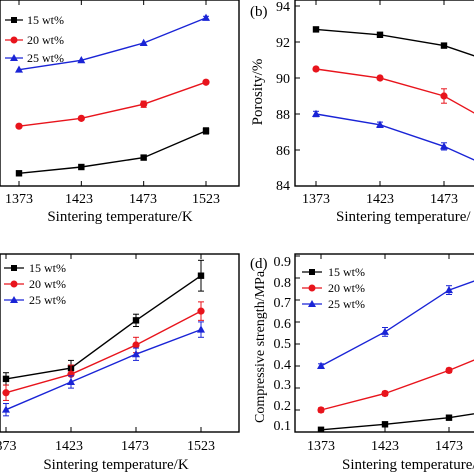  Describe the element at coordinates (283, 151) in the screenshot. I see `y-tick-label: 86` at that location.